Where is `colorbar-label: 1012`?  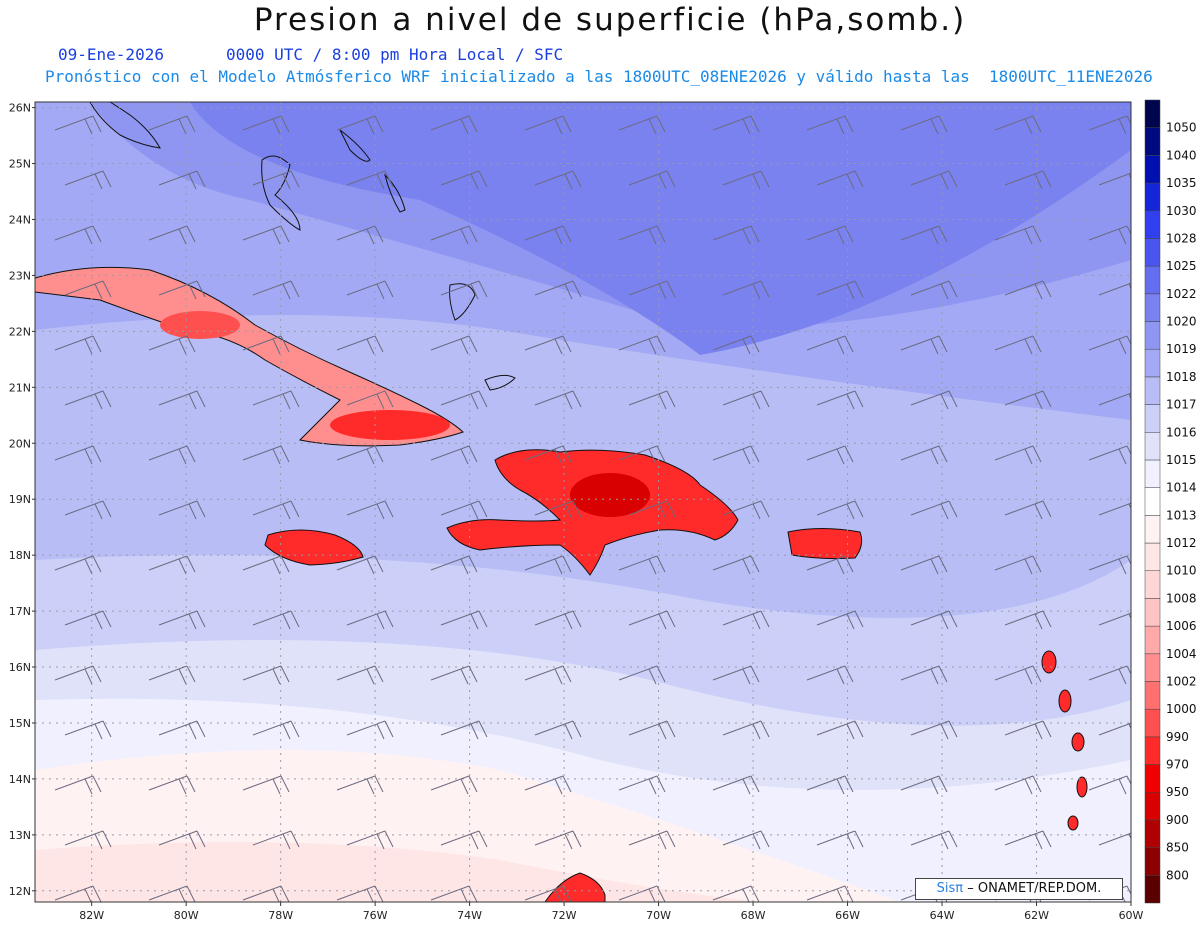 colorbar-label: 1012 is located at coordinates (1181, 543).